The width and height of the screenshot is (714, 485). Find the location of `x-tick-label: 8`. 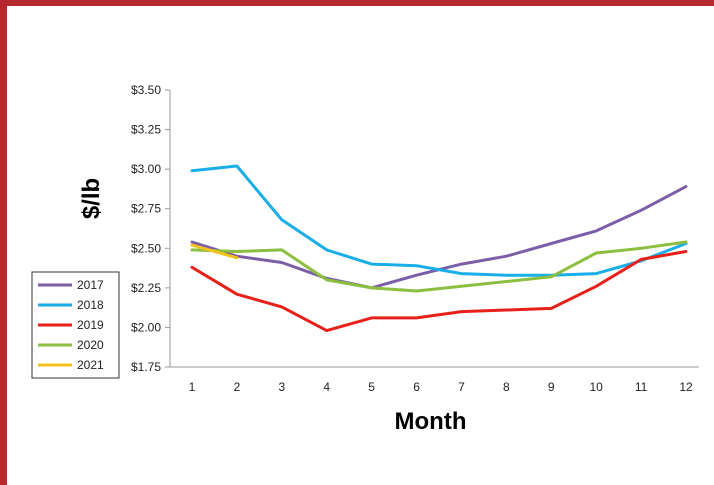

x-tick-label: 8 is located at coordinates (506, 387).